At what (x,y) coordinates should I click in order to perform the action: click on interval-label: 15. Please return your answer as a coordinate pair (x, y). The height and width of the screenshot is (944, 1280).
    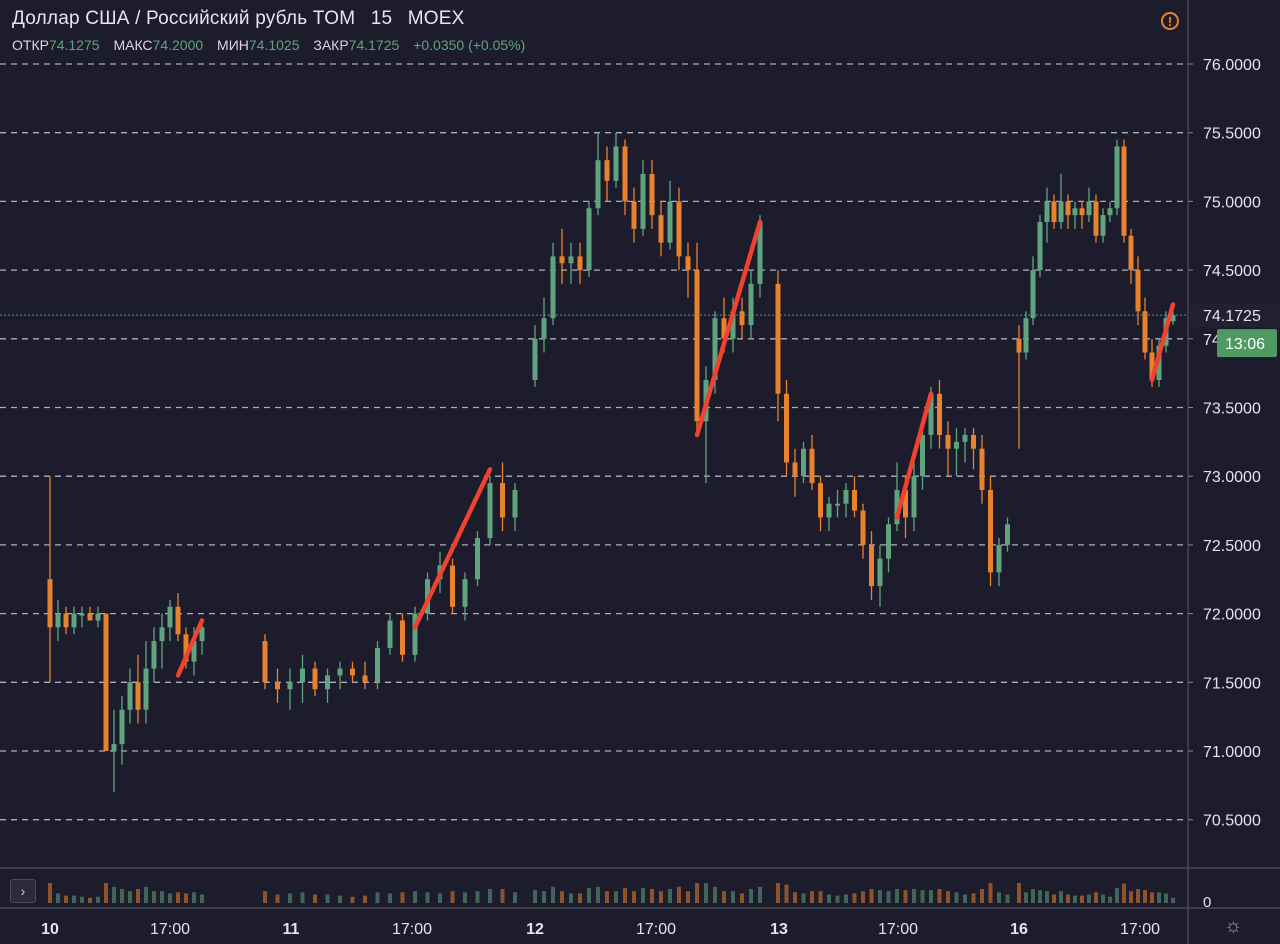
    Looking at the image, I should click on (381, 18).